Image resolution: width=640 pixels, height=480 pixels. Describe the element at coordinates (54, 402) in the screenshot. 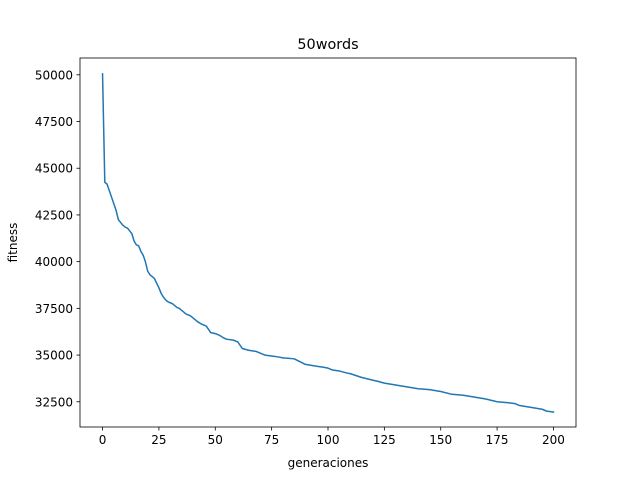

I see `y-tick-label: 32500` at that location.